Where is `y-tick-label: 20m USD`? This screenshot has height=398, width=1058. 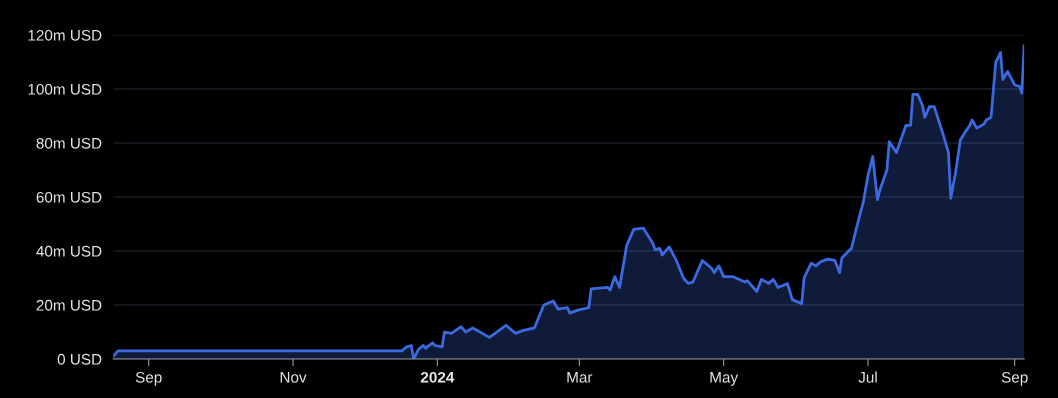 y-tick-label: 20m USD is located at coordinates (69, 305).